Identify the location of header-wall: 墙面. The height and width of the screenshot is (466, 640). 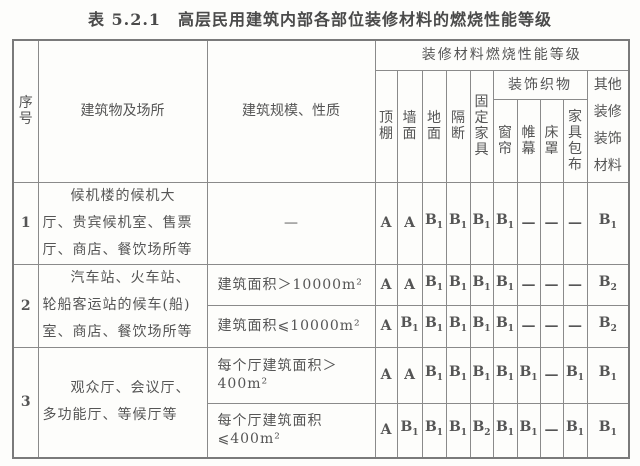
(409, 126).